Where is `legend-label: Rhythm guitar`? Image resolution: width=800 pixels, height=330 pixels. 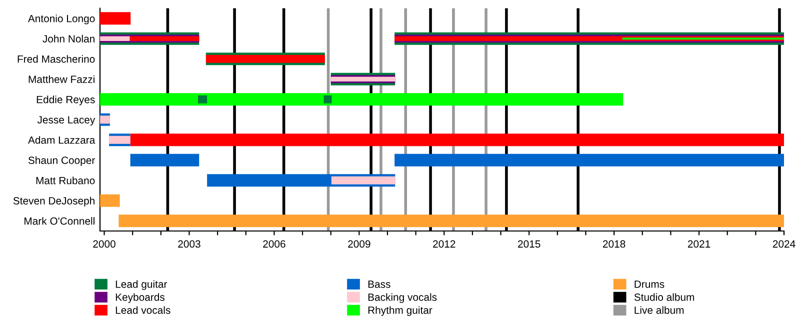
legend-label: Rhythm guitar is located at coordinates (400, 311).